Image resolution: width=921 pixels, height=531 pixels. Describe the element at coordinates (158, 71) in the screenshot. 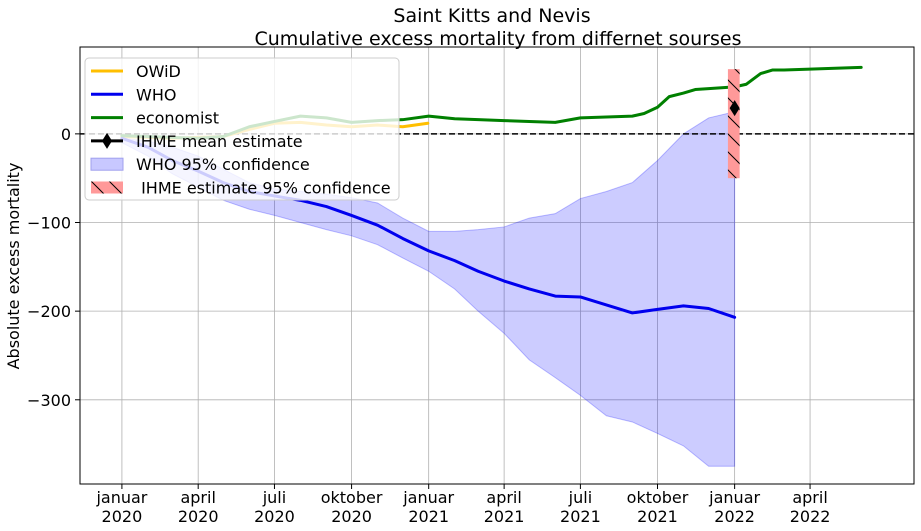

I see `legend-label-0: OWiD` at that location.